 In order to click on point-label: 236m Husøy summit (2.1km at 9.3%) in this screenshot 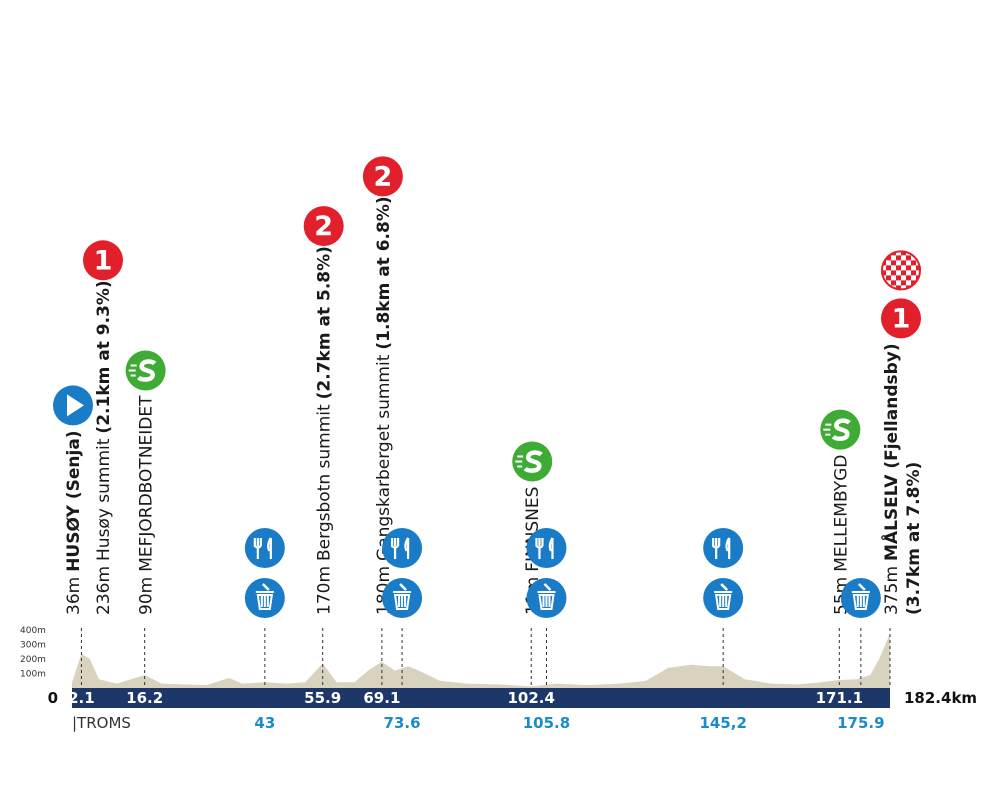, I will do `click(104, 447)`.